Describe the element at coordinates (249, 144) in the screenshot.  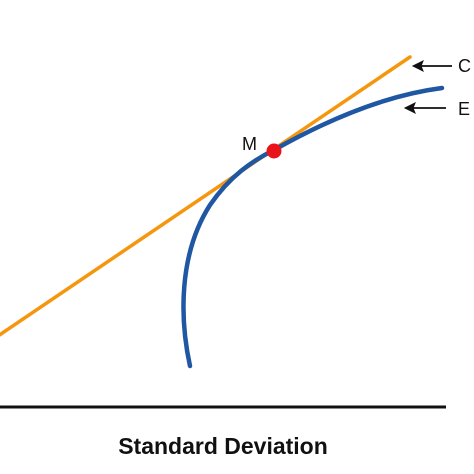
I see `point-label: M` at that location.